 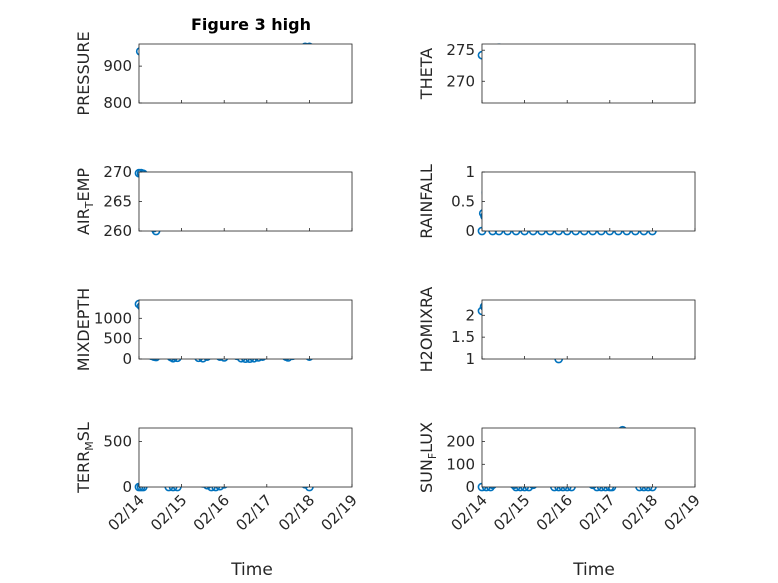 What do you see at coordinates (460, 464) in the screenshot?
I see `panel-sun-flux-ytick-label: 100` at bounding box center [460, 464].